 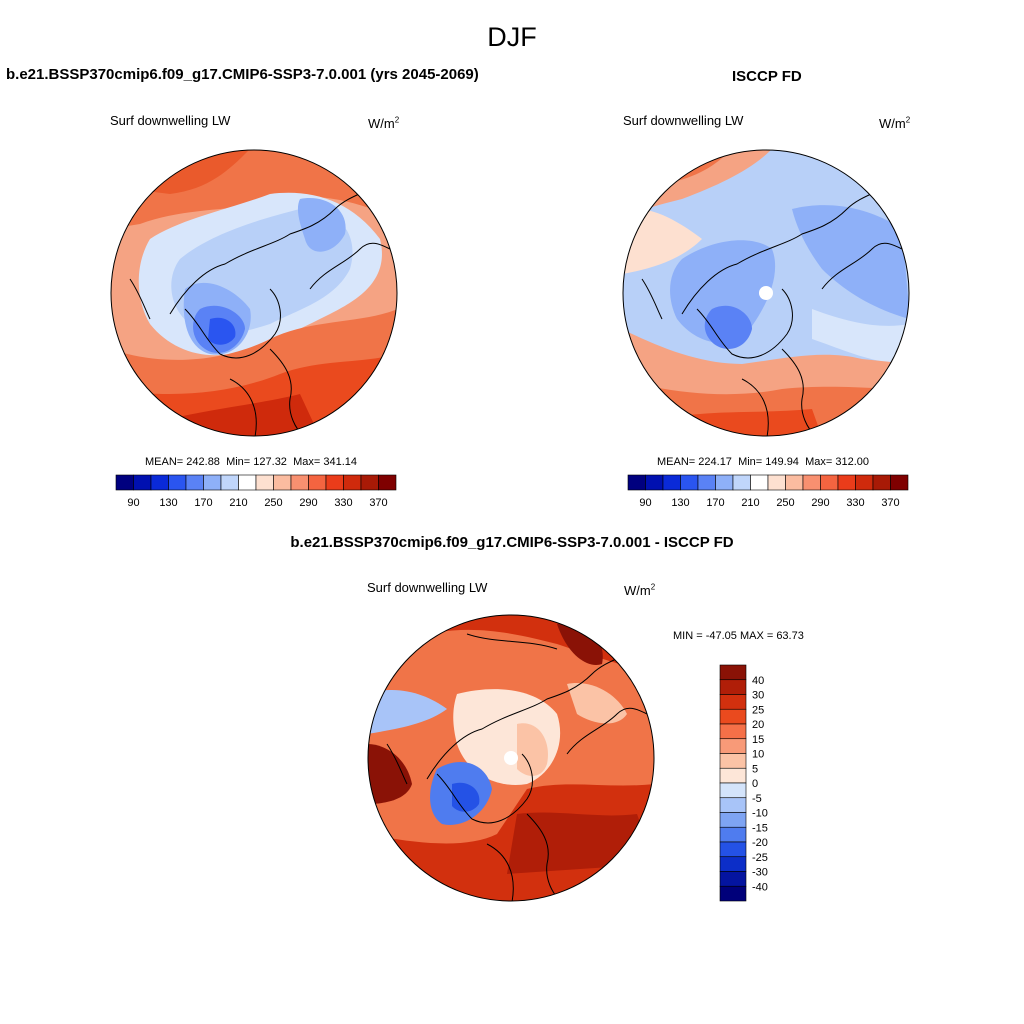 I want to click on model-field-coldest-core, so click(x=222, y=331).